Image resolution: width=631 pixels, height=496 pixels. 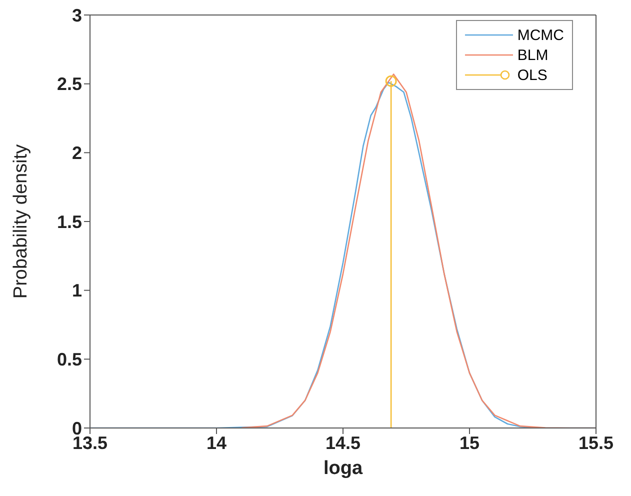 What do you see at coordinates (469, 442) in the screenshot?
I see `x-tick-label: 15` at bounding box center [469, 442].